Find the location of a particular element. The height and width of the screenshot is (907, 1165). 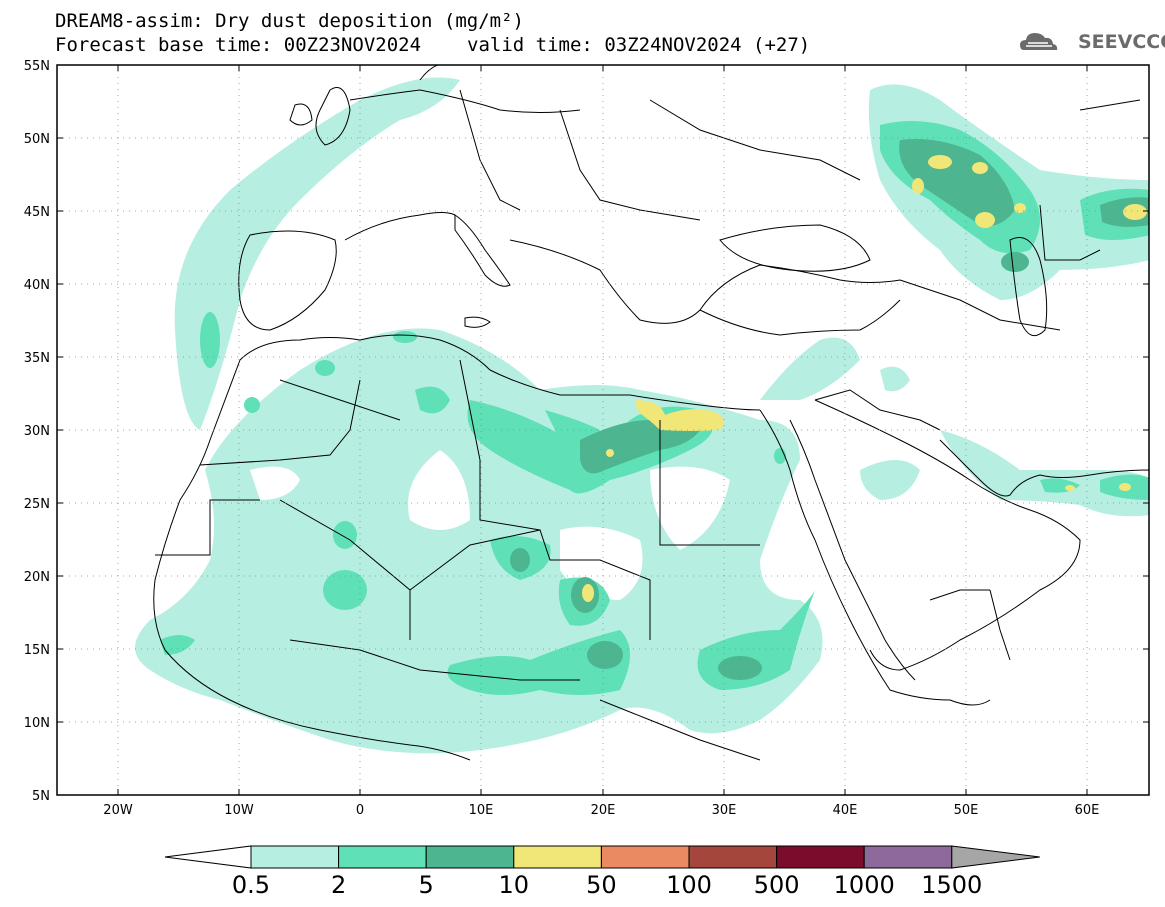

lat-label: 40N is located at coordinates (37, 285).